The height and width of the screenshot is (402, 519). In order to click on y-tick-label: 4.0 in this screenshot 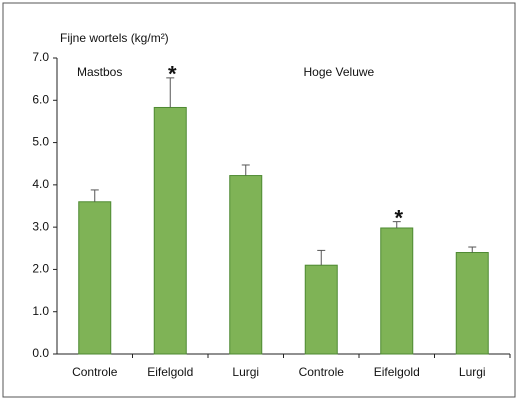, I will do `click(40, 184)`.